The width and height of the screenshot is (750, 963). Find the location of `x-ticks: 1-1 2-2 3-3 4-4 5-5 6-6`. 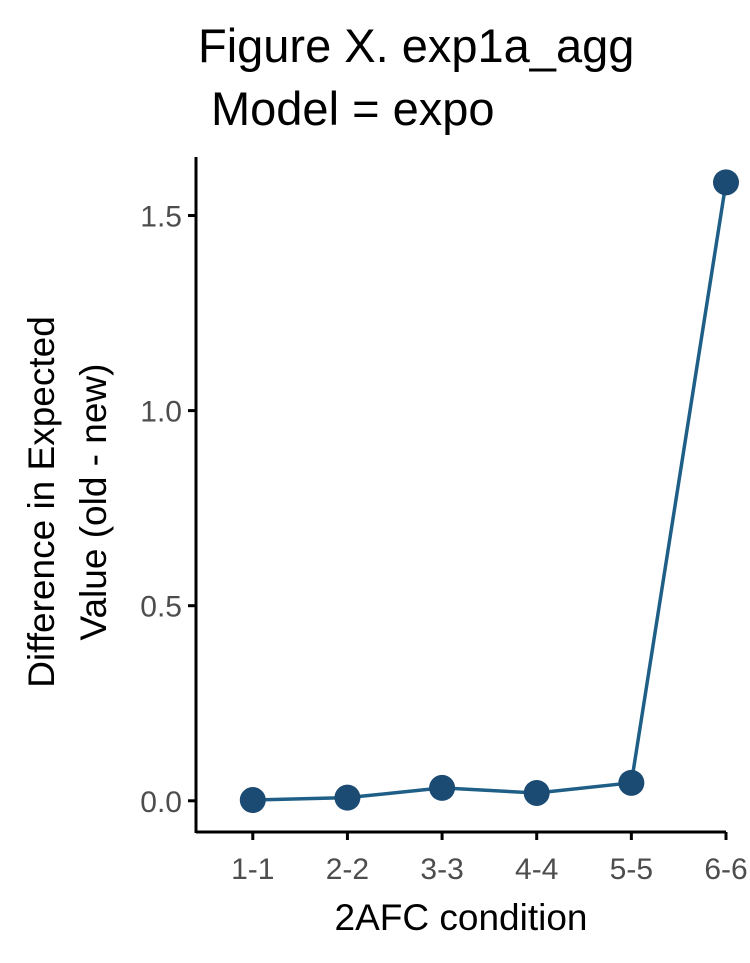

x-ticks: 1-1 2-2 3-3 4-4 5-5 6-6 is located at coordinates (489, 859).